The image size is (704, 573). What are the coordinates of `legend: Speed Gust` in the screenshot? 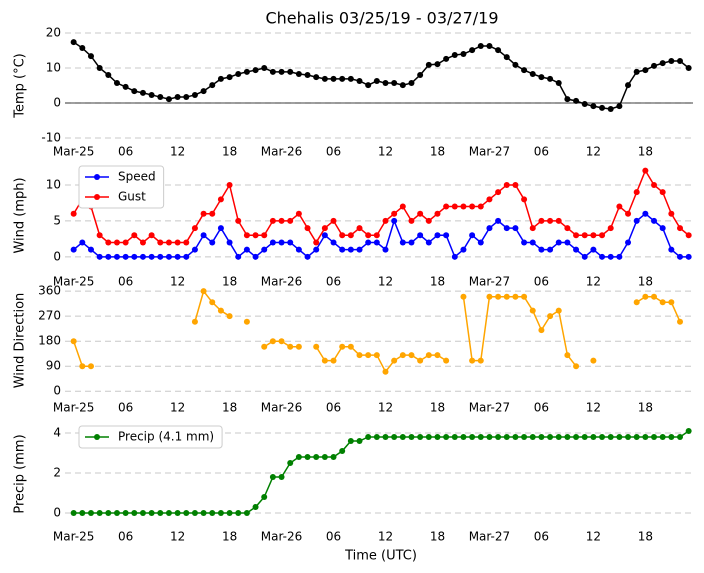 It's located at (121, 187).